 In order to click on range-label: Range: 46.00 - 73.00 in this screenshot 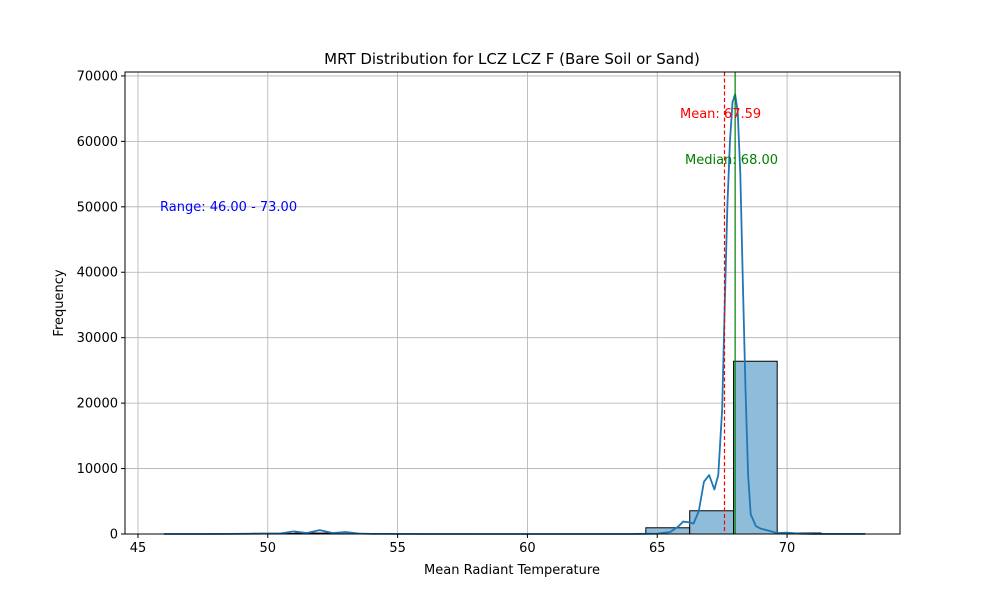, I will do `click(228, 207)`.